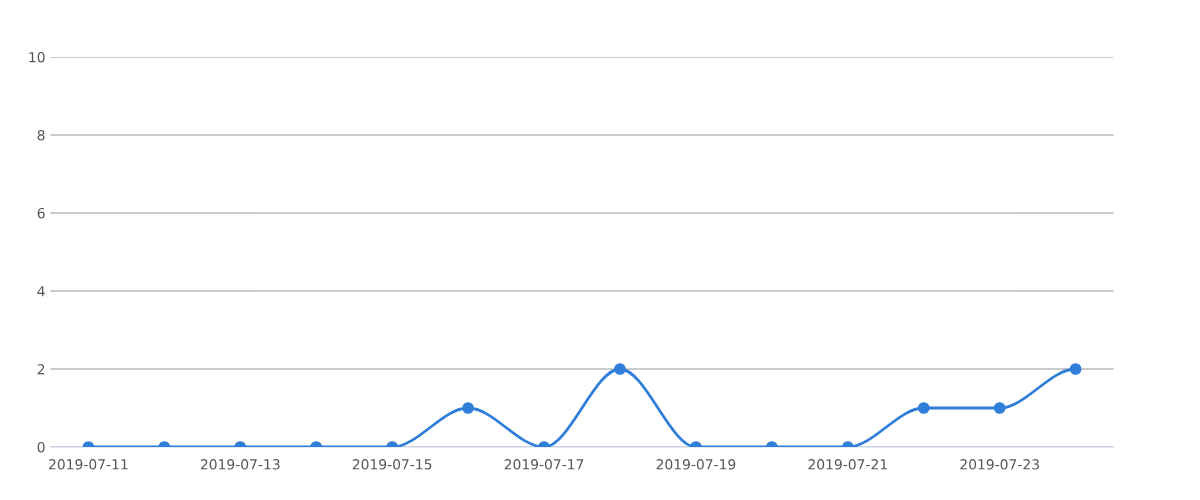 The height and width of the screenshot is (500, 1200). What do you see at coordinates (37, 57) in the screenshot?
I see `y-tick-label: 10` at bounding box center [37, 57].